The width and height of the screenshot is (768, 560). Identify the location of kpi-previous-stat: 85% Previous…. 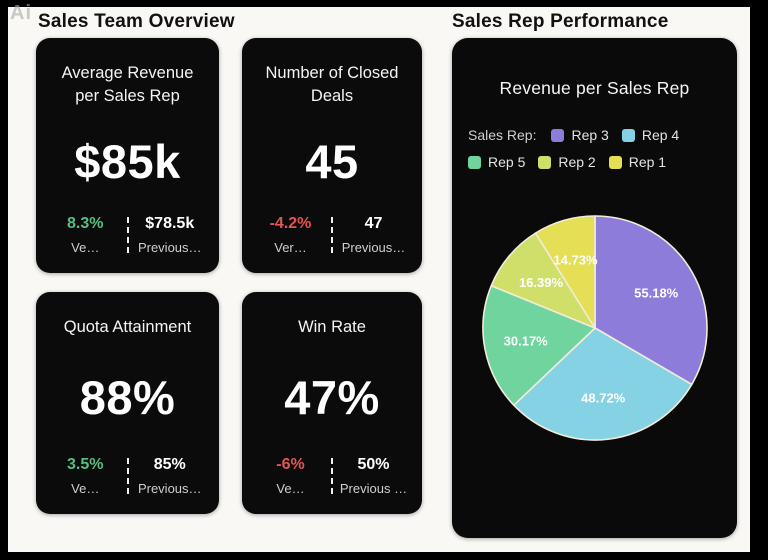
(170, 476).